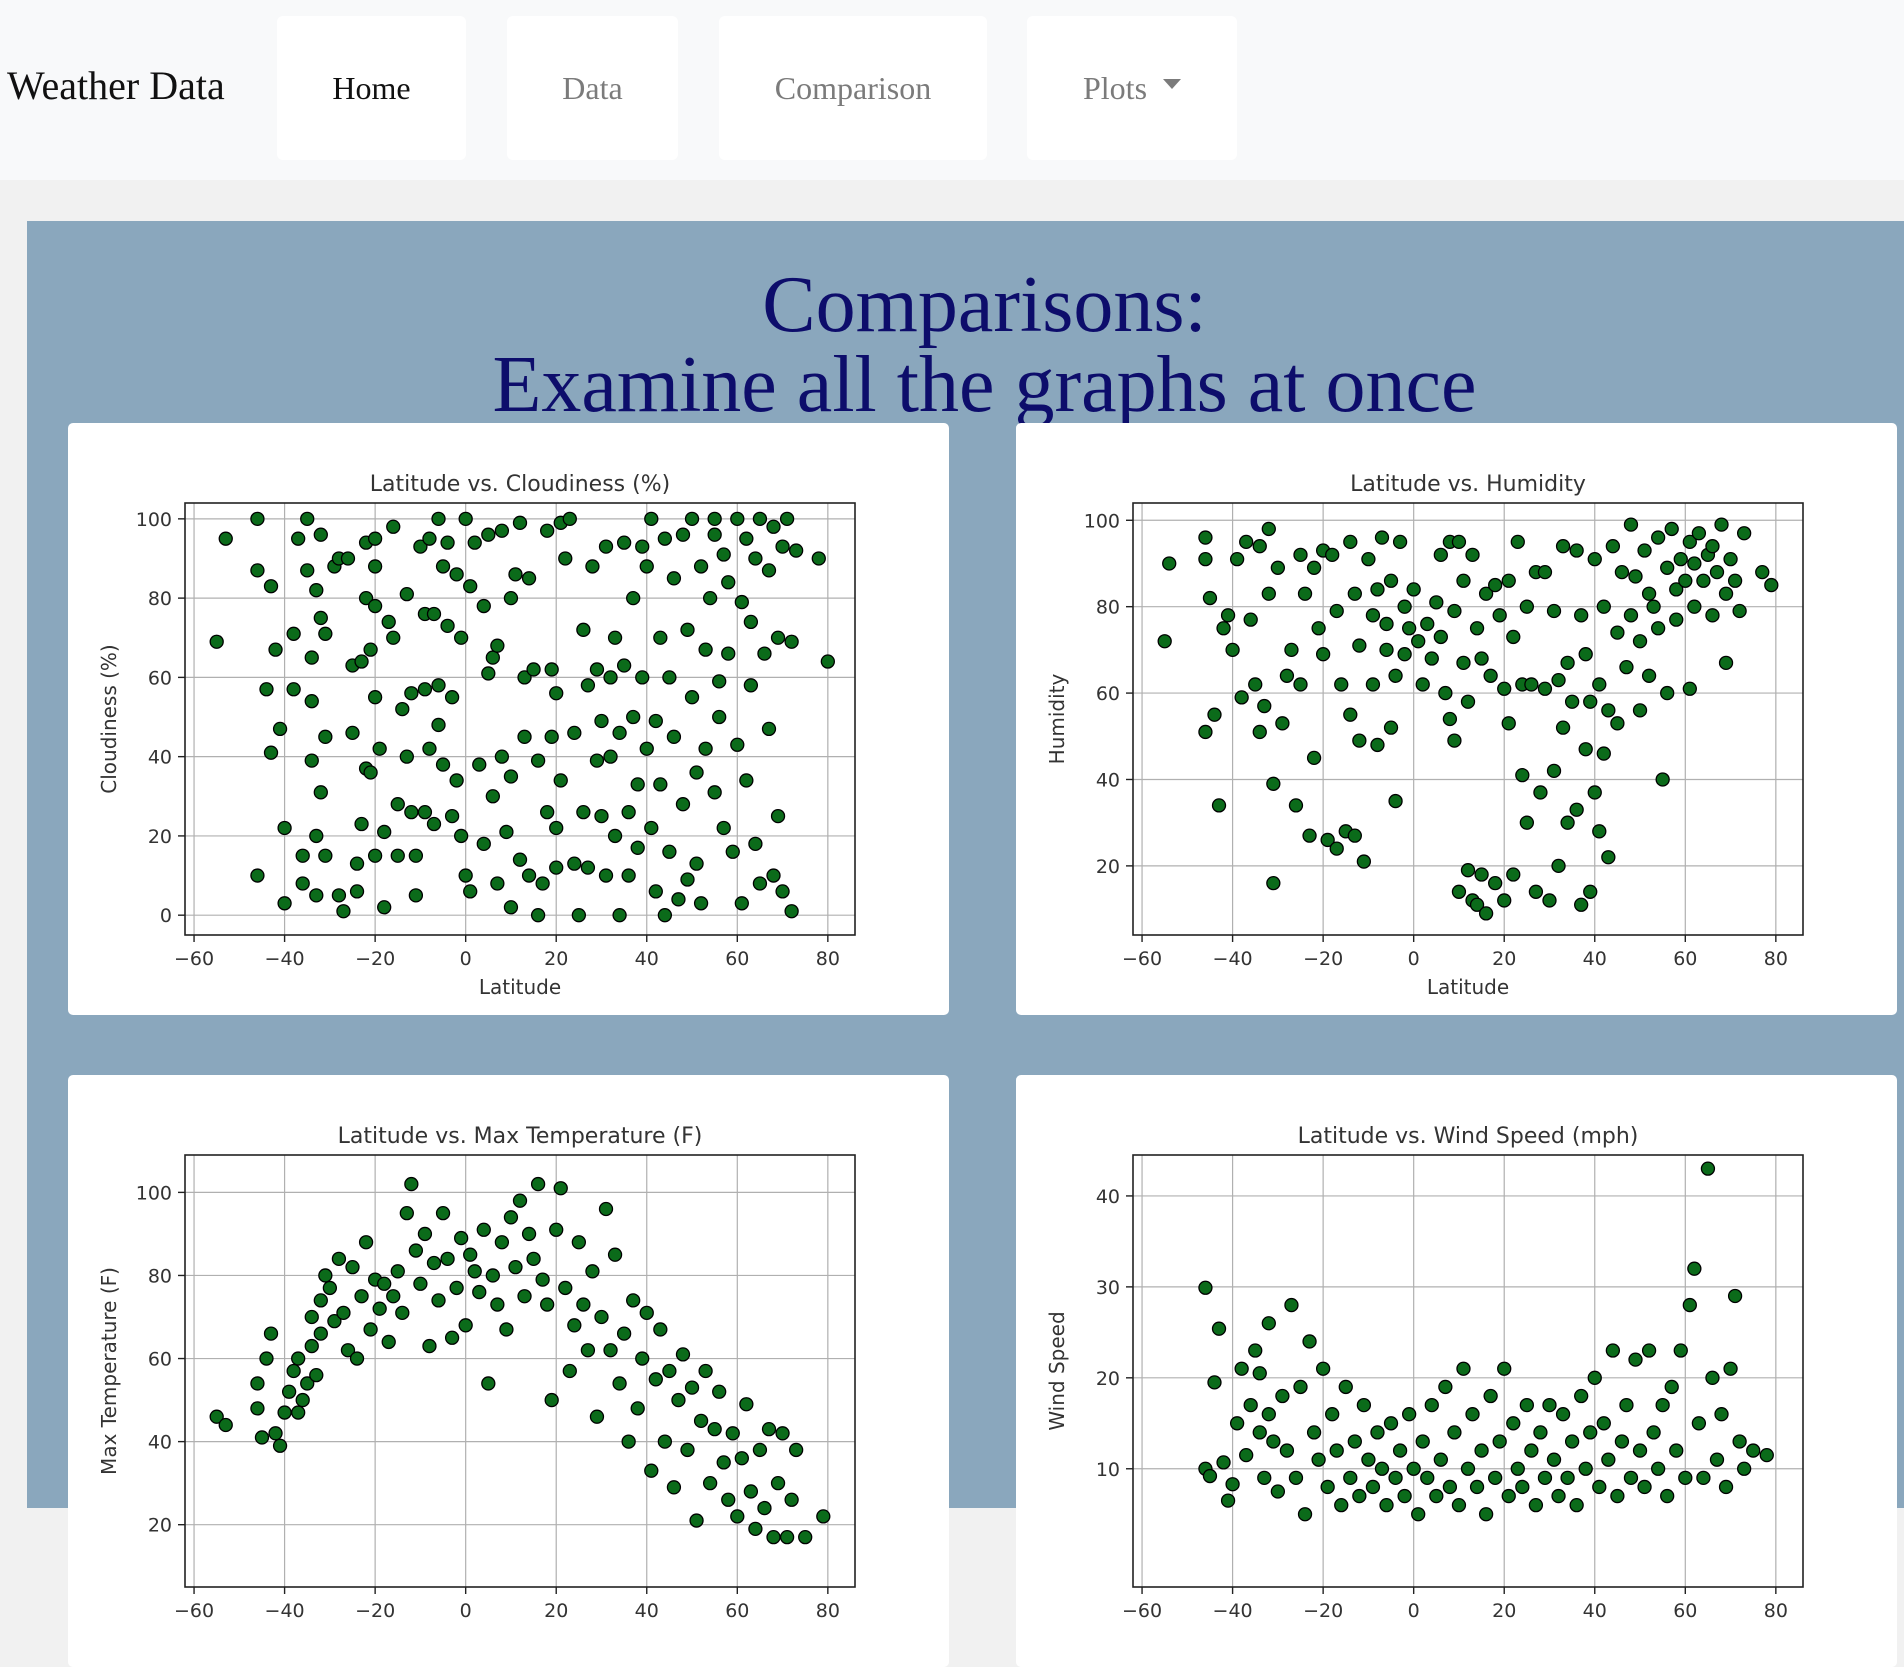 The width and height of the screenshot is (1904, 1667). I want to click on x-axis-label: Latitude, so click(520, 987).